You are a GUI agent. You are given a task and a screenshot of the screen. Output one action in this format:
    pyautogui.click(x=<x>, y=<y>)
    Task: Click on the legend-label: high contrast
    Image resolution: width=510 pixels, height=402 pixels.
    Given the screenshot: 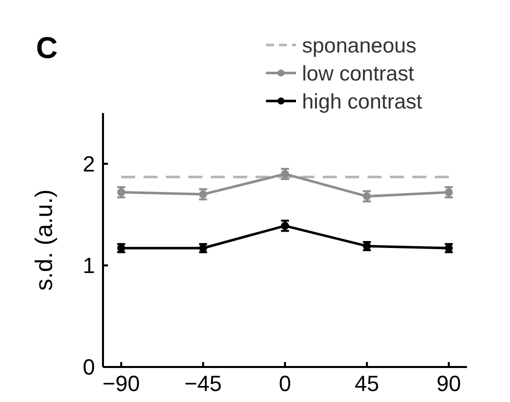 What is the action you would take?
    pyautogui.click(x=362, y=102)
    